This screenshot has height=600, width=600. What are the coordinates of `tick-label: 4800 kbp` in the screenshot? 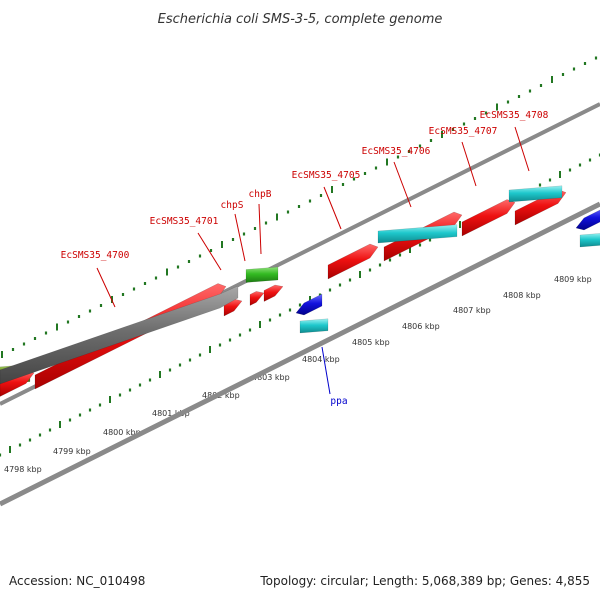 It's located at (122, 432).